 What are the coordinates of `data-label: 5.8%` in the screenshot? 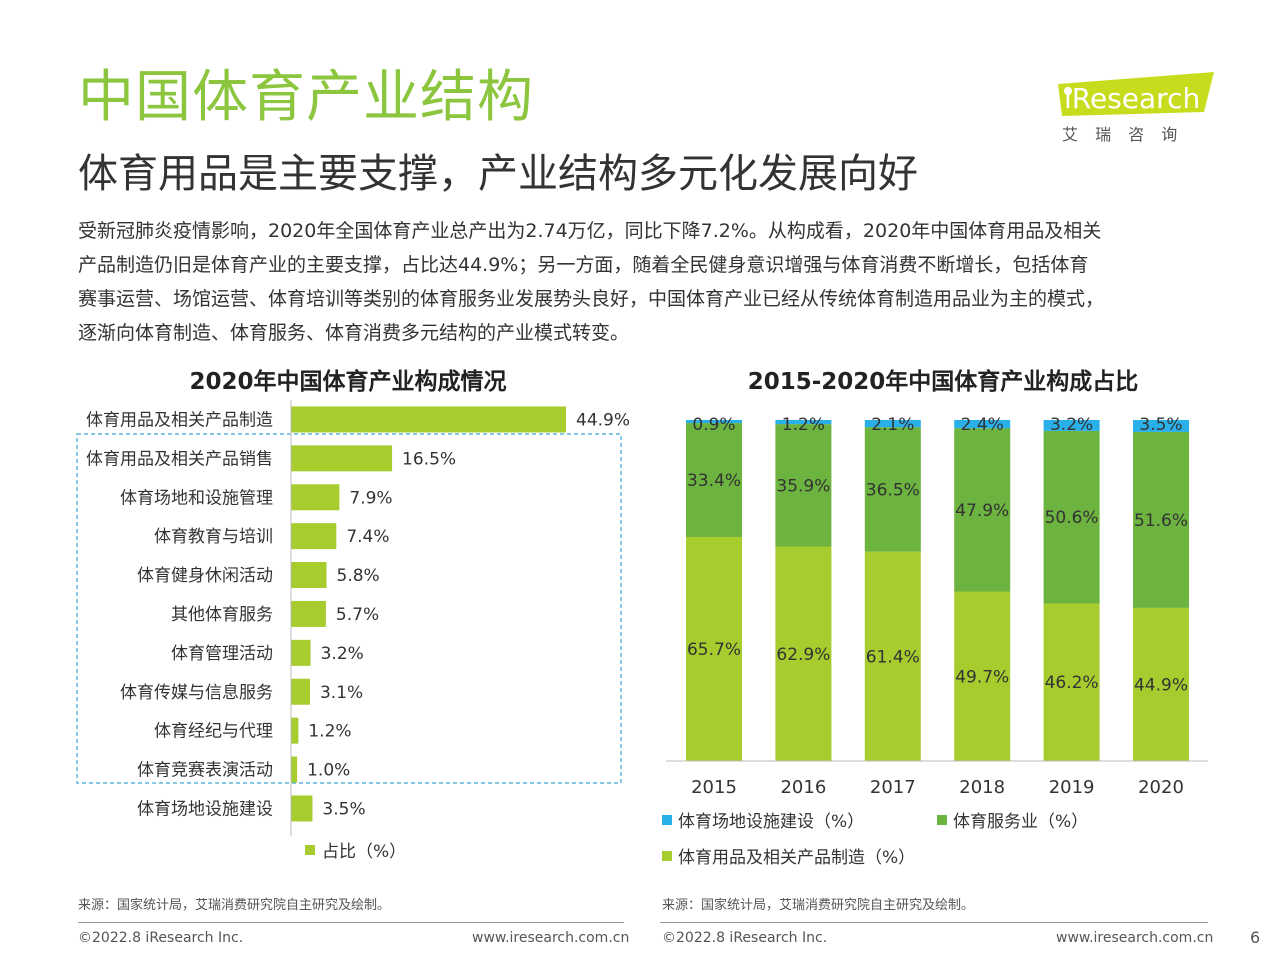 It's located at (358, 576).